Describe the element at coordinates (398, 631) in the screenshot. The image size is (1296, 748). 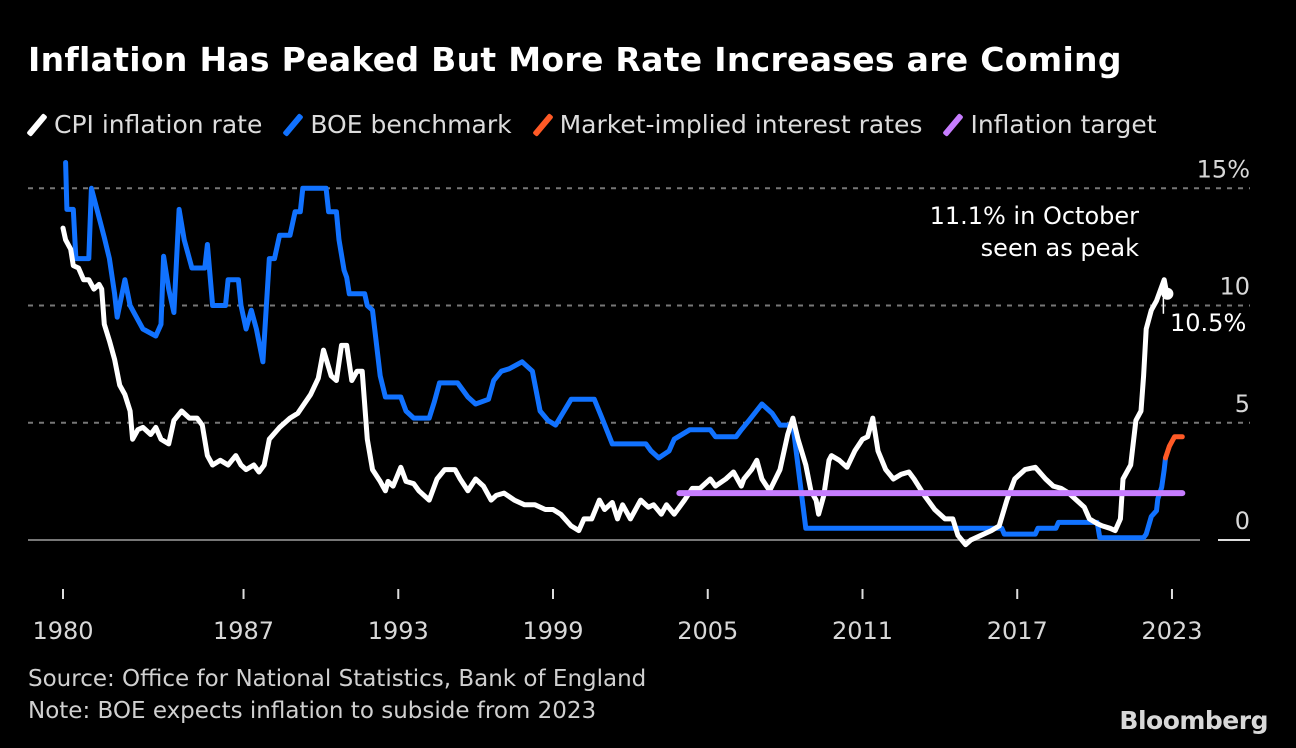
I see `x-tick-label: 1993` at that location.